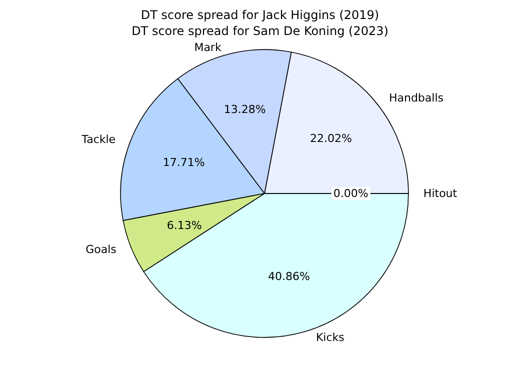  What do you see at coordinates (330, 337) in the screenshot?
I see `slice-label: Kicks` at bounding box center [330, 337].